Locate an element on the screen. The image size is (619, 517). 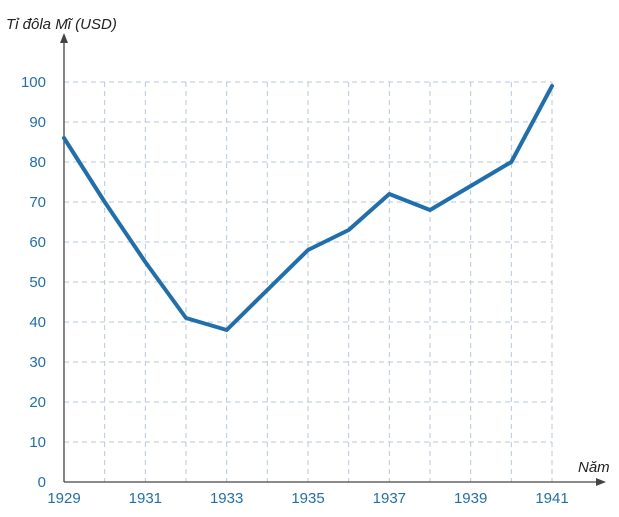
y-tick-label: 90 is located at coordinates (37, 122).